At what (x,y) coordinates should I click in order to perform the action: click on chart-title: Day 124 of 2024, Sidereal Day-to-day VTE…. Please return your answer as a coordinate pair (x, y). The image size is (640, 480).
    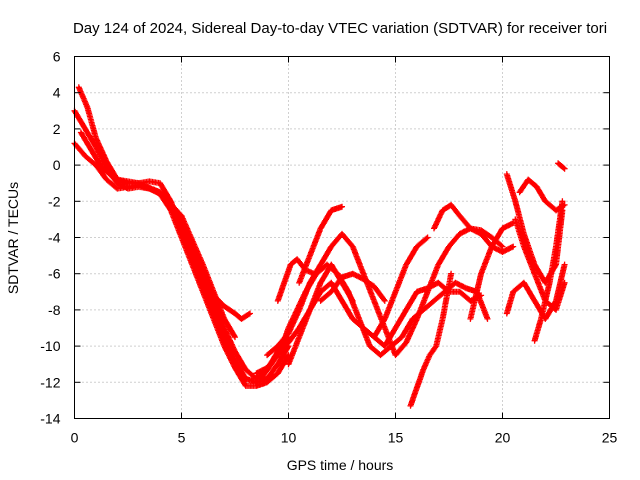
    Looking at the image, I should click on (340, 28).